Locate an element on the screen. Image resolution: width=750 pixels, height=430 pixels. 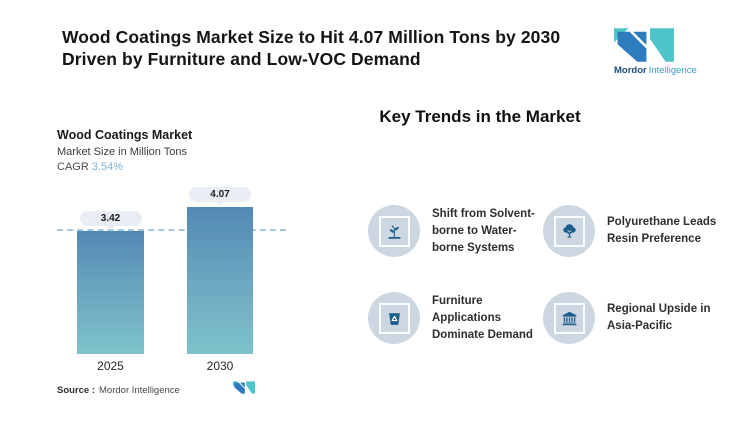
source-label: Source : is located at coordinates (76, 390).